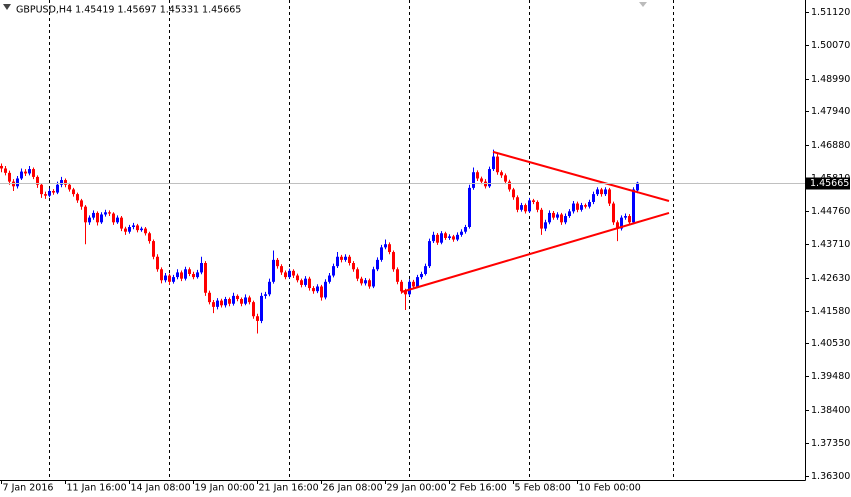 The width and height of the screenshot is (851, 497). What do you see at coordinates (830, 244) in the screenshot?
I see `y-tick-label: 1.43710` at bounding box center [830, 244].